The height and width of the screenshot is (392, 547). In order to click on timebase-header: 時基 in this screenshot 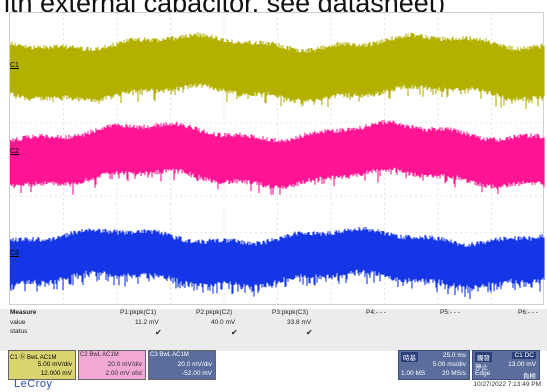, I will do `click(409, 357)`.